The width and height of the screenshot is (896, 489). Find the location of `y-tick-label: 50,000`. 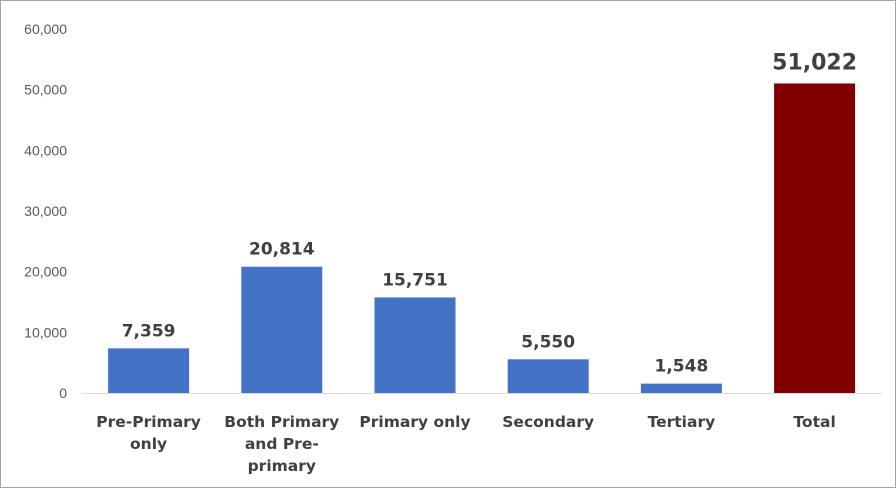

y-tick-label: 50,000 is located at coordinates (45, 90).